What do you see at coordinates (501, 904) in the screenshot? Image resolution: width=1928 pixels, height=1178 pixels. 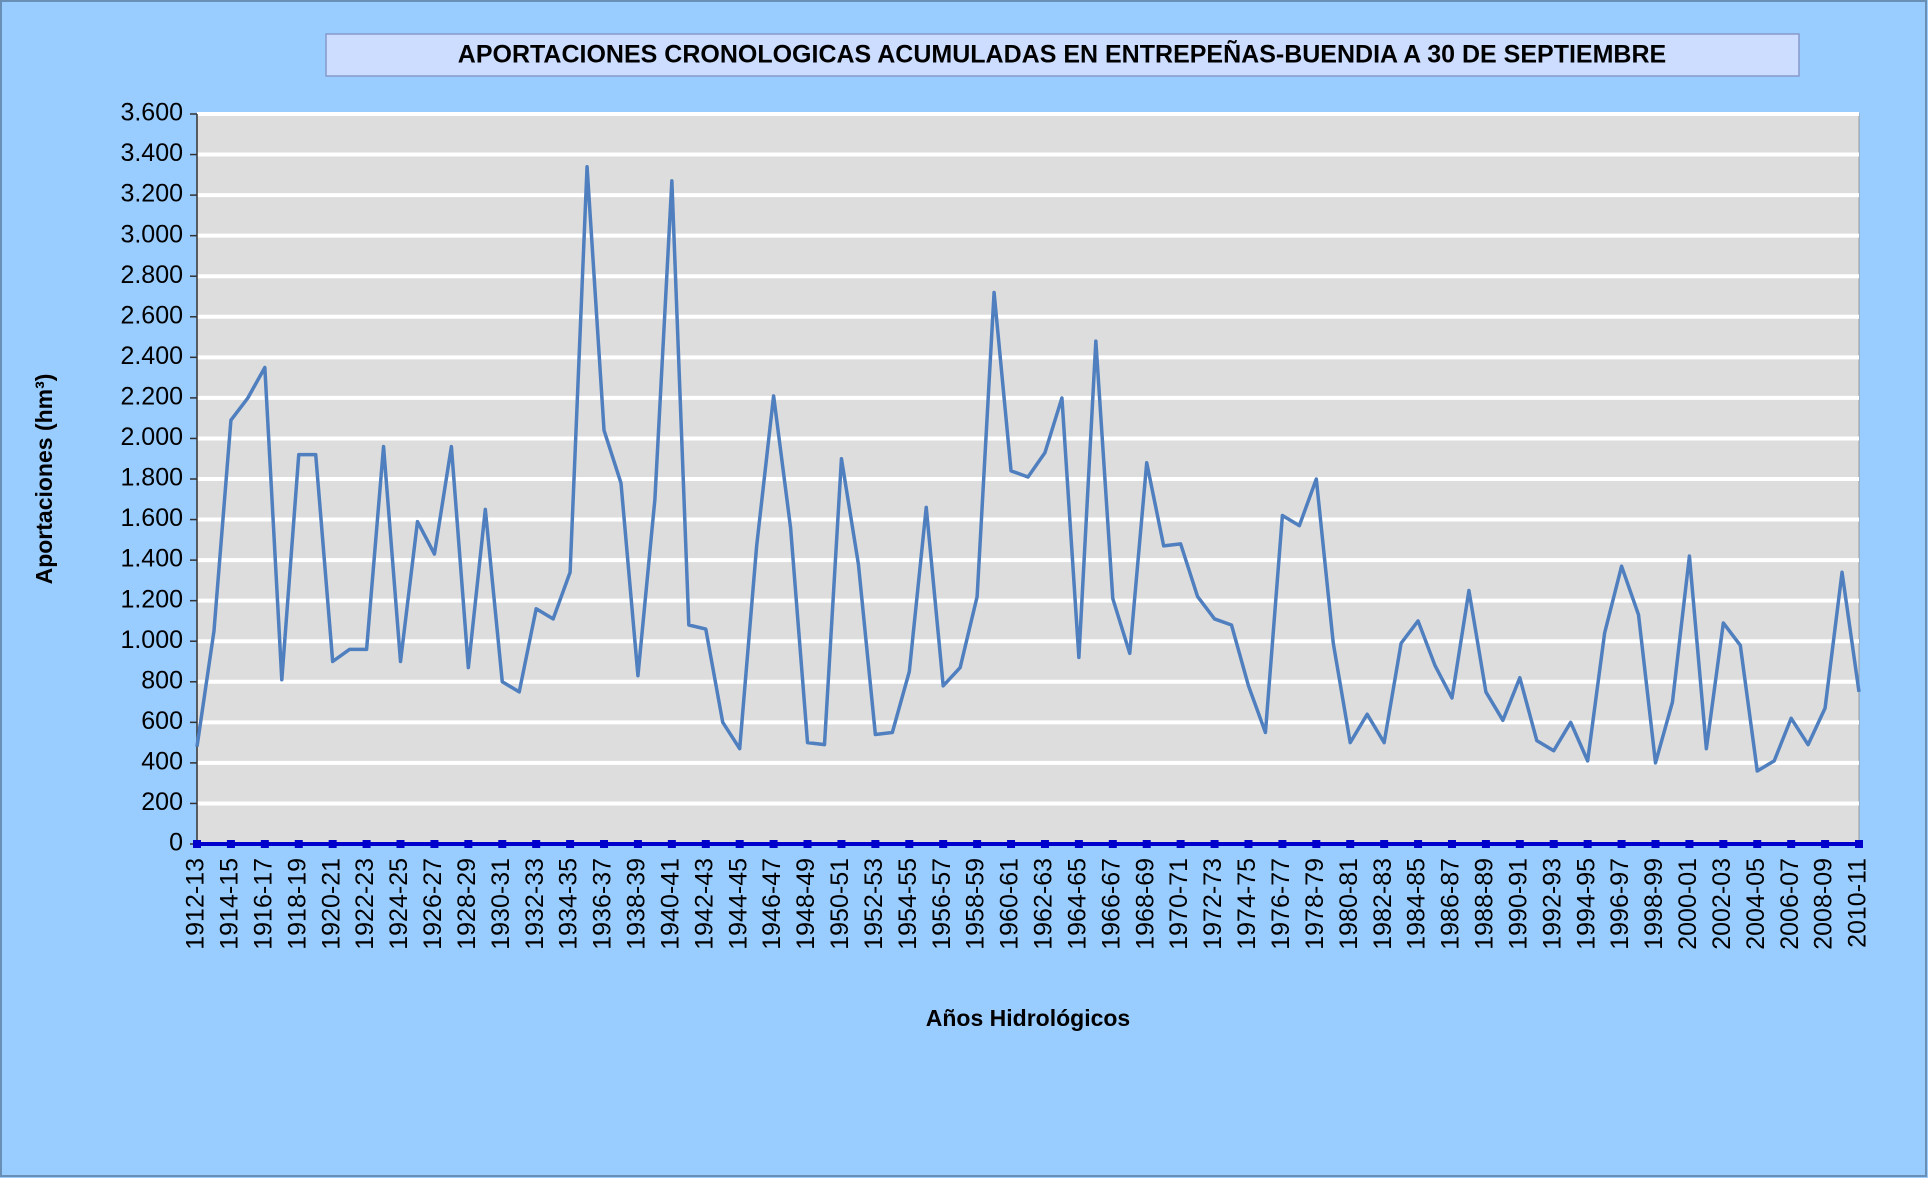 I see `x-tick-label: 1930-31` at bounding box center [501, 904].